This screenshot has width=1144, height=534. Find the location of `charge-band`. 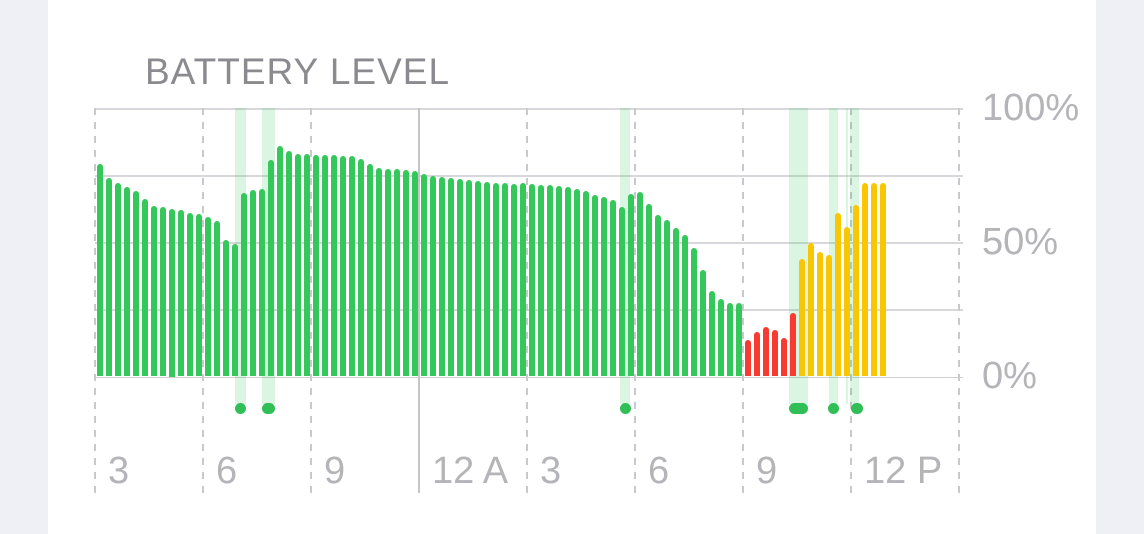

charge-band is located at coordinates (240, 256).